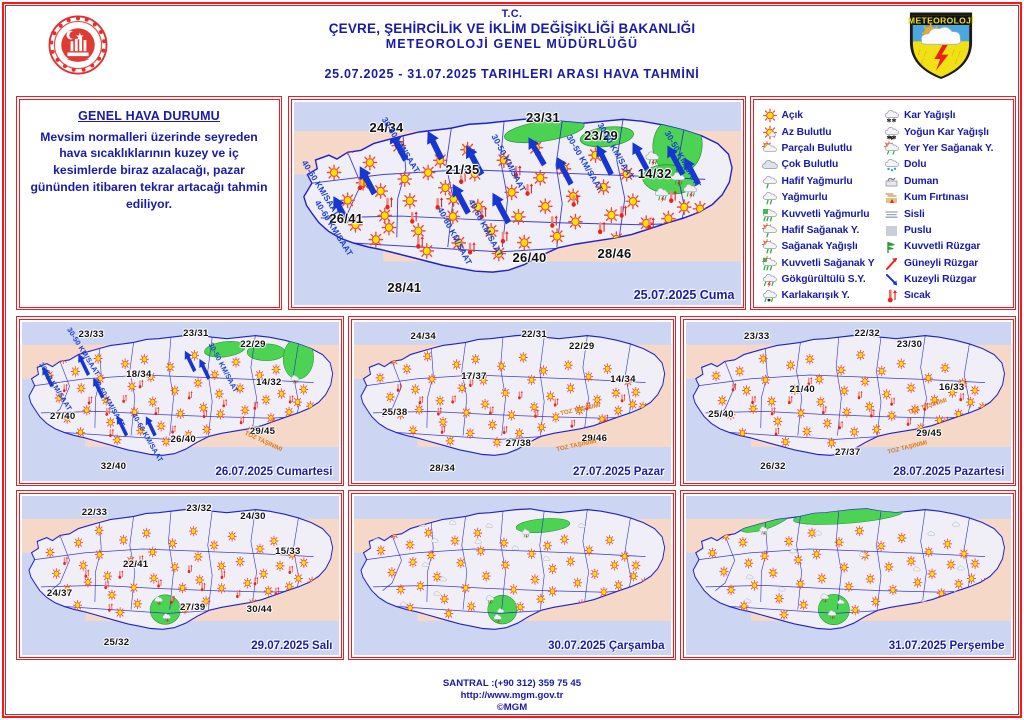 The width and height of the screenshot is (1024, 720). Describe the element at coordinates (949, 471) in the screenshot. I see `map-date-label: 28.07.2025 Pazartesi` at that location.